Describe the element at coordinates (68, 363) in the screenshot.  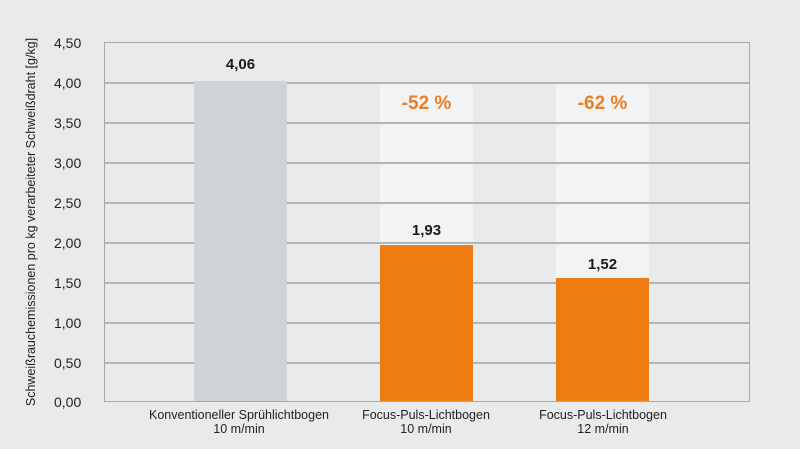
I see `y-tick-050: 0,50` at that location.